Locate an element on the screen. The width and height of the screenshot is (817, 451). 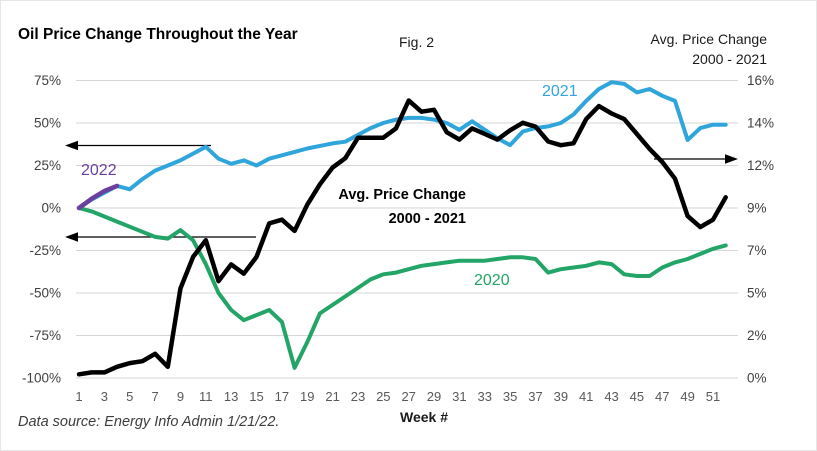
x-tick-label: 21 is located at coordinates (332, 396).